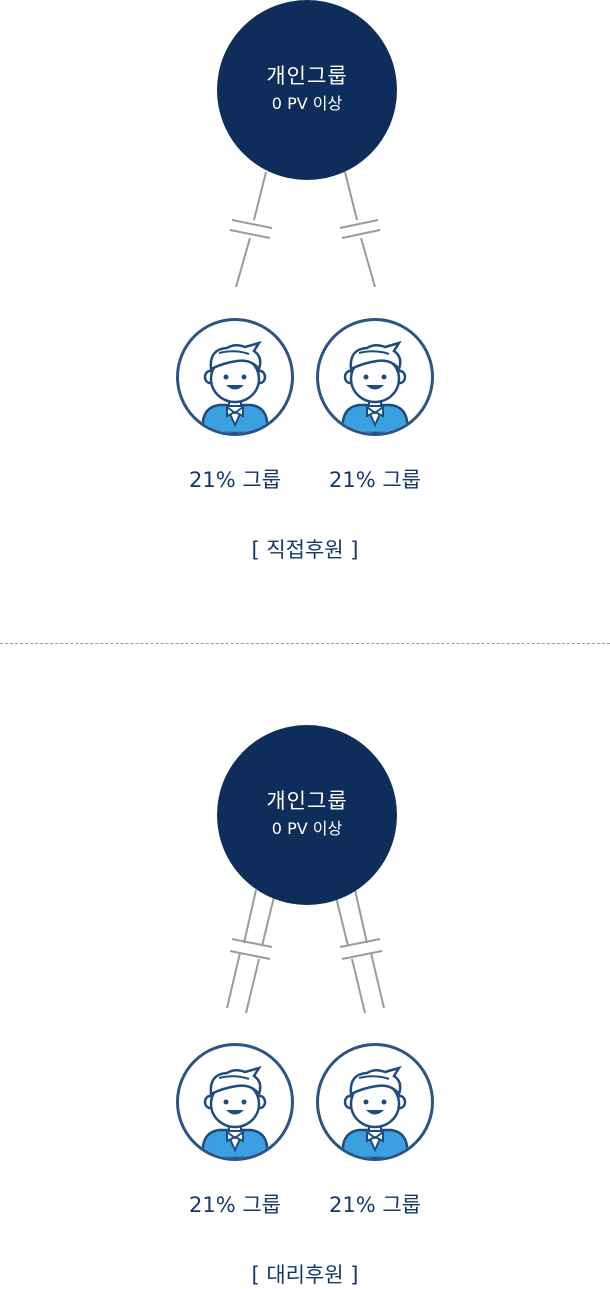 The height and width of the screenshot is (1289, 610). What do you see at coordinates (305, 550) in the screenshot?
I see `diagram-caption: [ 직접후원 ]` at bounding box center [305, 550].